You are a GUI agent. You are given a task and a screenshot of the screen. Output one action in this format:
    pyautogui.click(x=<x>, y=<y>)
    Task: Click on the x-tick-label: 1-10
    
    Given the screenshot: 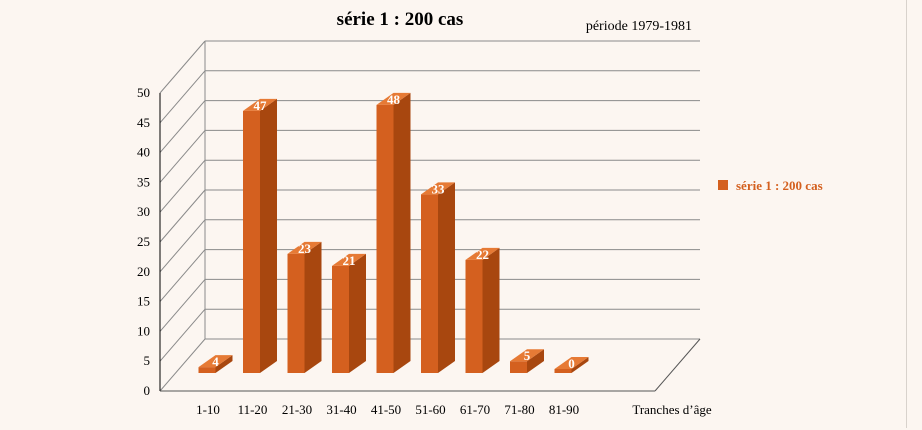 What is the action you would take?
    pyautogui.click(x=208, y=409)
    